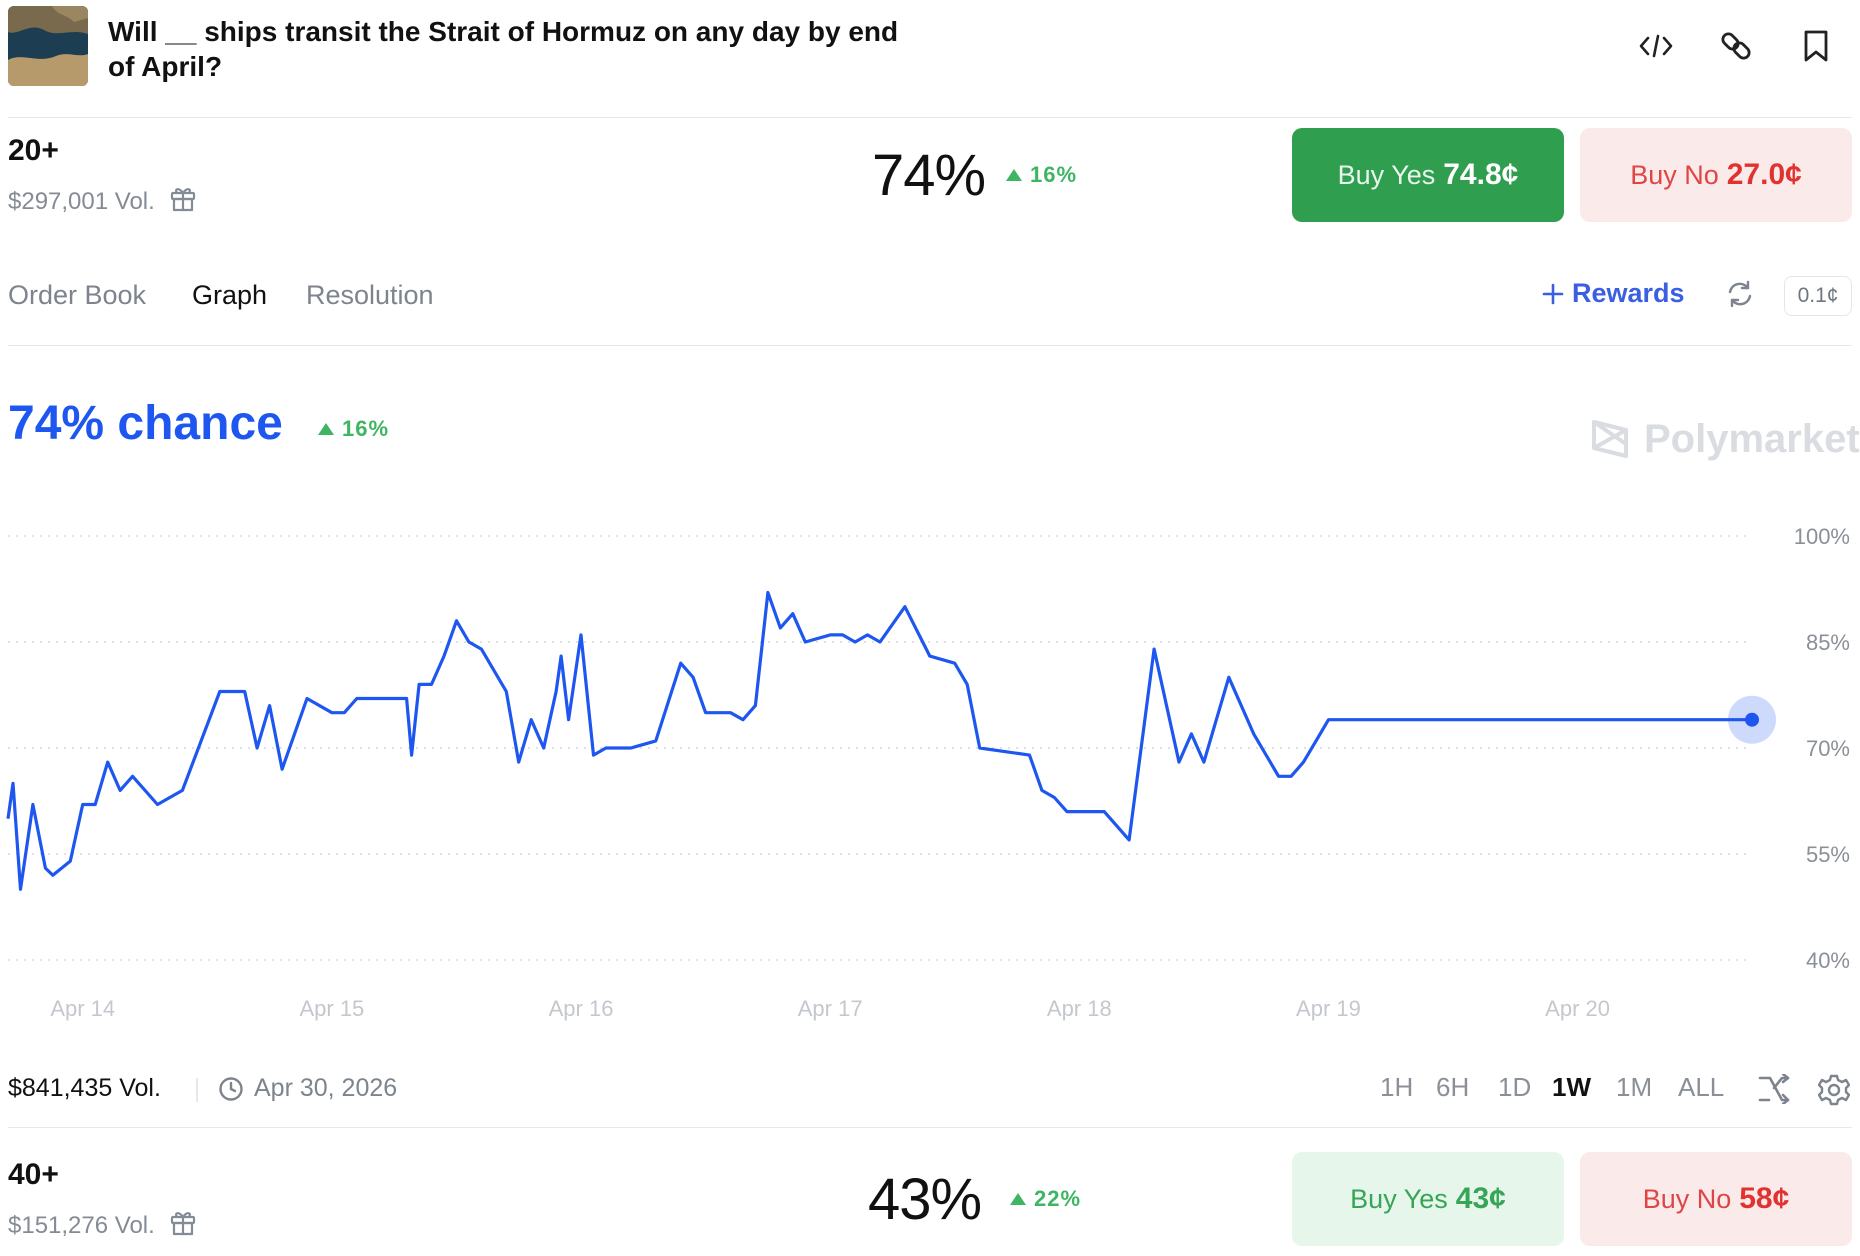 The image size is (1860, 1256). I want to click on buy-yes-price: 43¢, so click(1480, 1198).